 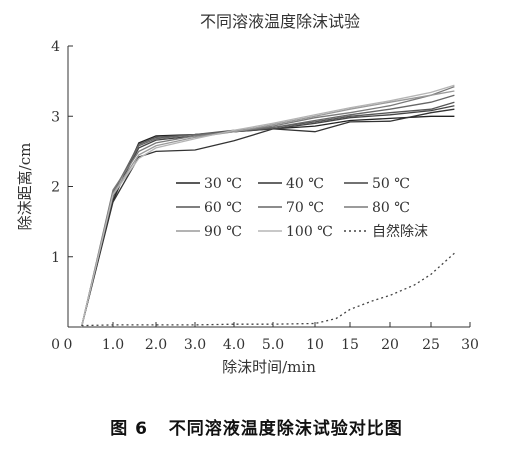 I want to click on legend-label: 70 ℃, so click(x=305, y=208).